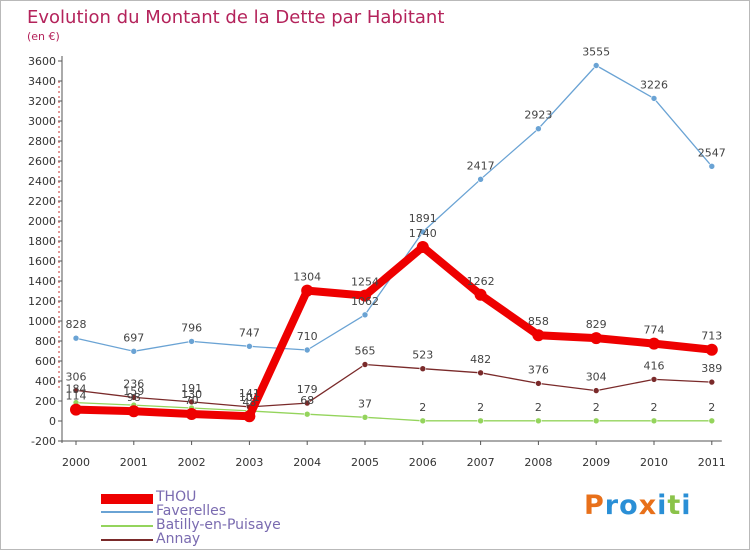 Image resolution: width=750 pixels, height=551 pixels. Describe the element at coordinates (52, 421) in the screenshot. I see `y-tick-label: 0` at that location.